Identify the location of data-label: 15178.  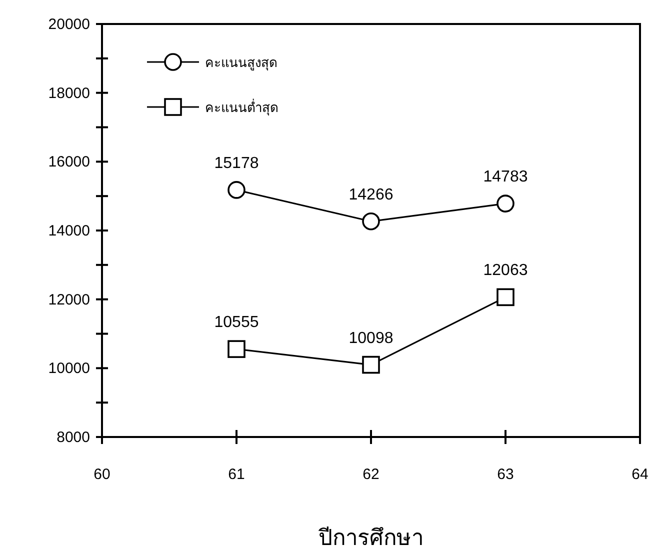
(236, 163).